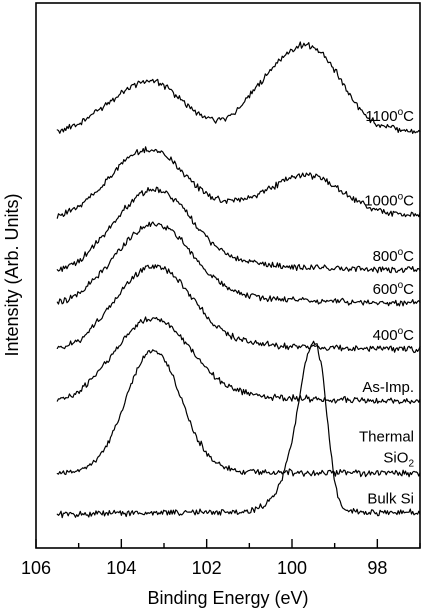 The width and height of the screenshot is (428, 610). What do you see at coordinates (227, 598) in the screenshot?
I see `x-axis-label: Binding Energy (eV)` at bounding box center [227, 598].